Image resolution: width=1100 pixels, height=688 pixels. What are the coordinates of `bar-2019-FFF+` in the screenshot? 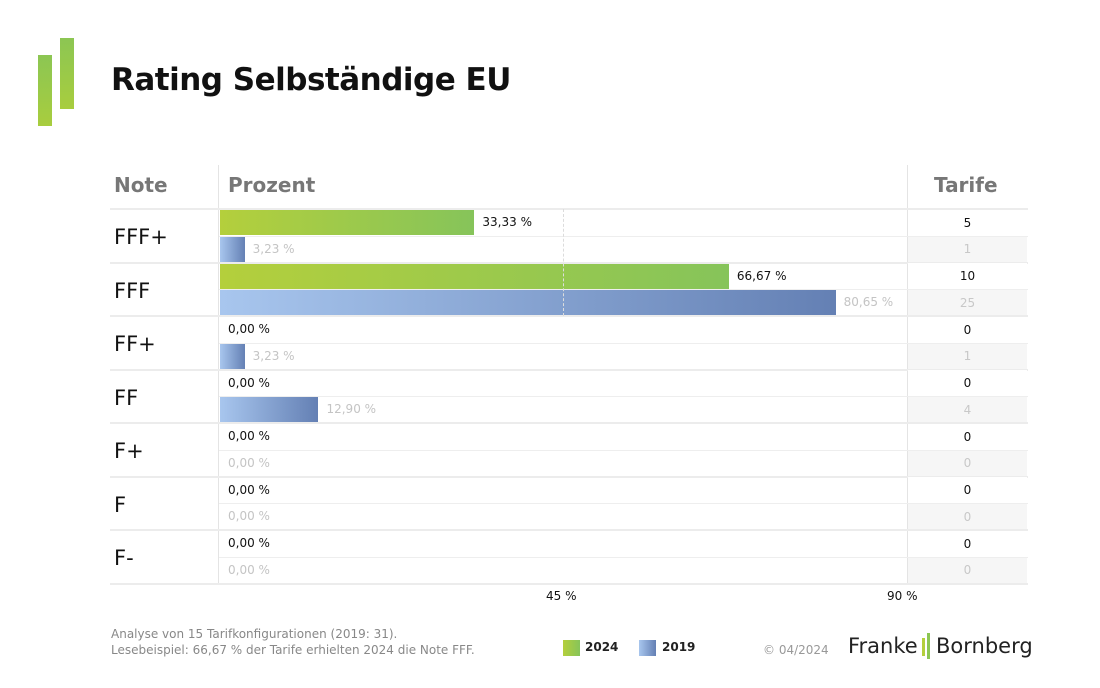 It's located at (232, 249).